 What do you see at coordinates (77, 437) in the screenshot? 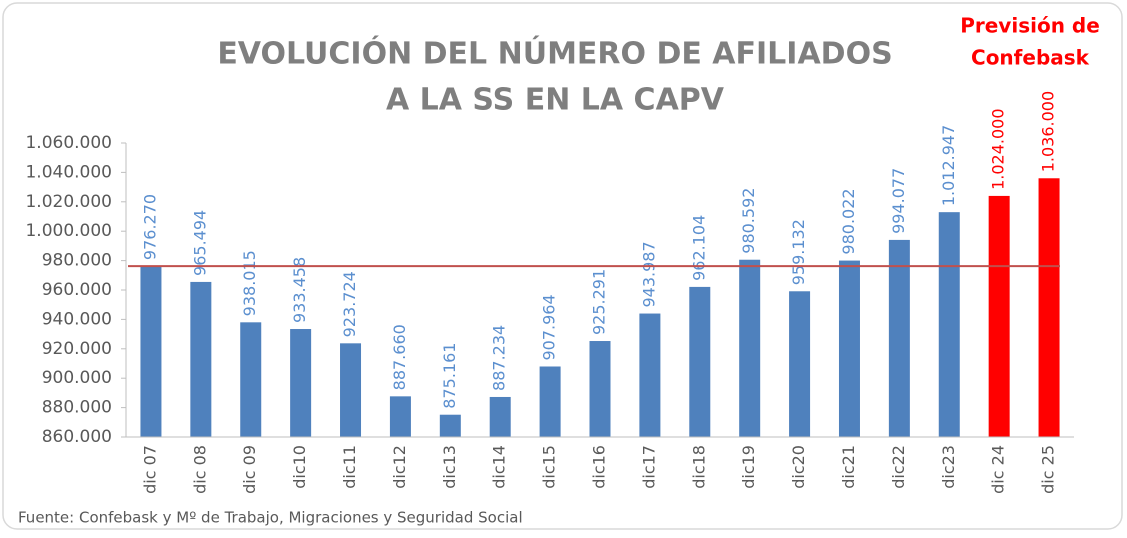
I see `y-tick-label: 860.000` at bounding box center [77, 437].